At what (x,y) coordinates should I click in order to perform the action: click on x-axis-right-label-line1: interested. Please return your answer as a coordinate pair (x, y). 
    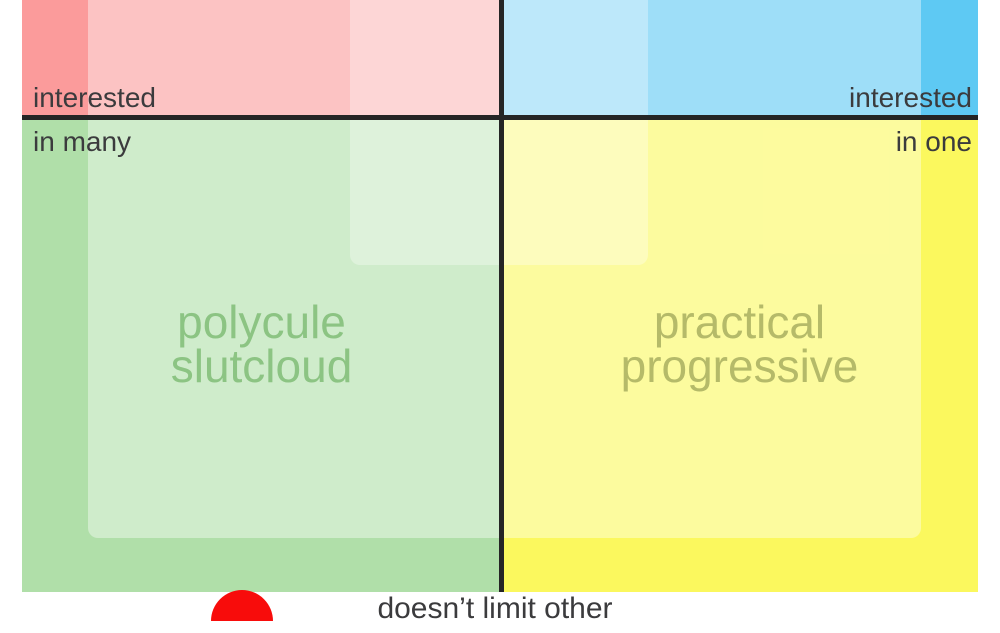
    Looking at the image, I should click on (910, 97).